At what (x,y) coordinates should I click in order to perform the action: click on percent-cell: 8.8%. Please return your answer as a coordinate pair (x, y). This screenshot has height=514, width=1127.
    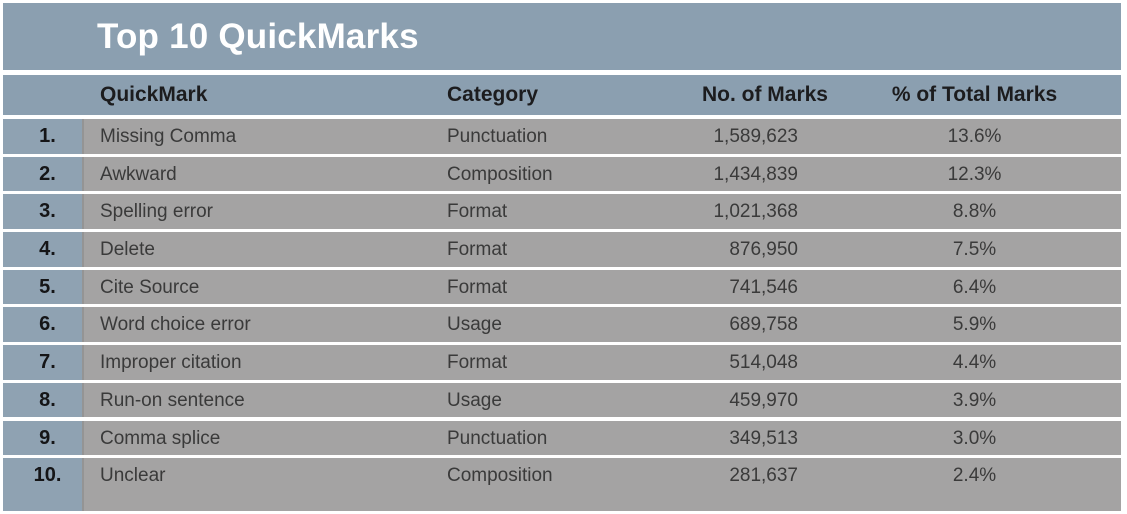
    Looking at the image, I should click on (974, 211).